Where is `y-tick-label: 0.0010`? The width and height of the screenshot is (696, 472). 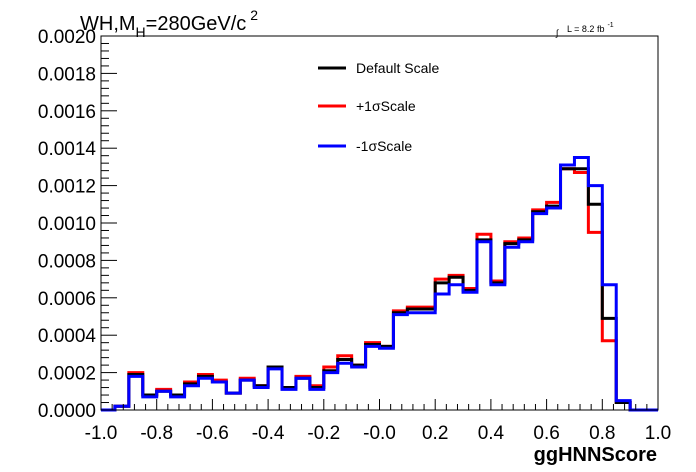
y-tick-label: 0.0010 is located at coordinates (67, 224).